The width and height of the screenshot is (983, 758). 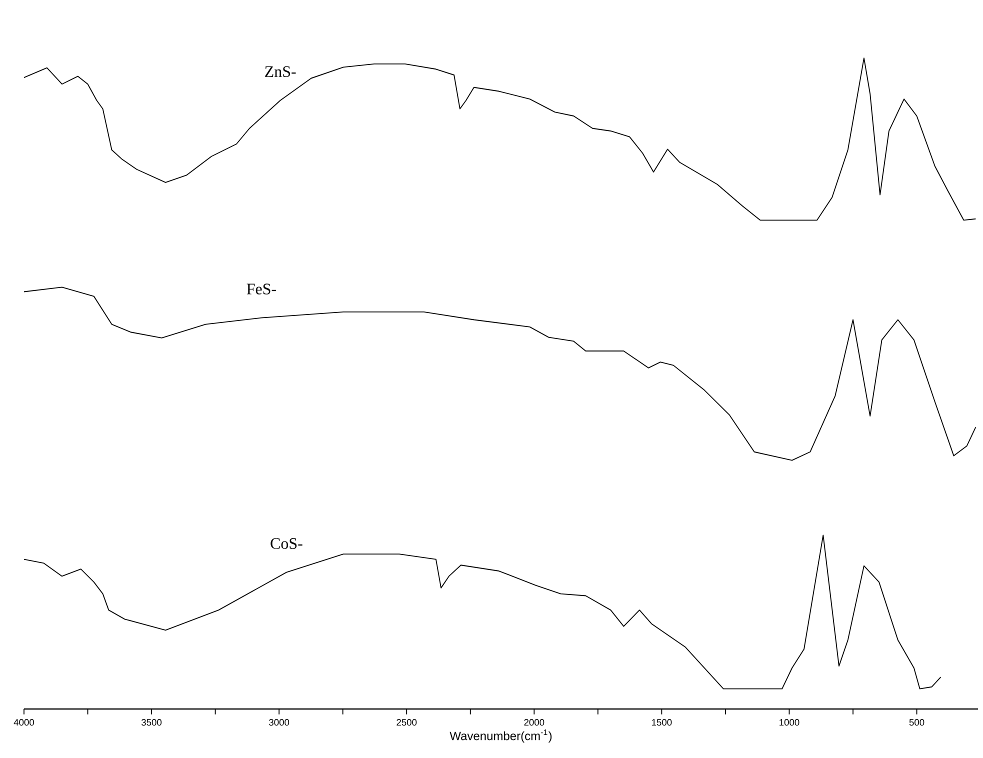 I want to click on x-axis-title: Wavenumber(cm$^{-1}$), so click(x=501, y=736).